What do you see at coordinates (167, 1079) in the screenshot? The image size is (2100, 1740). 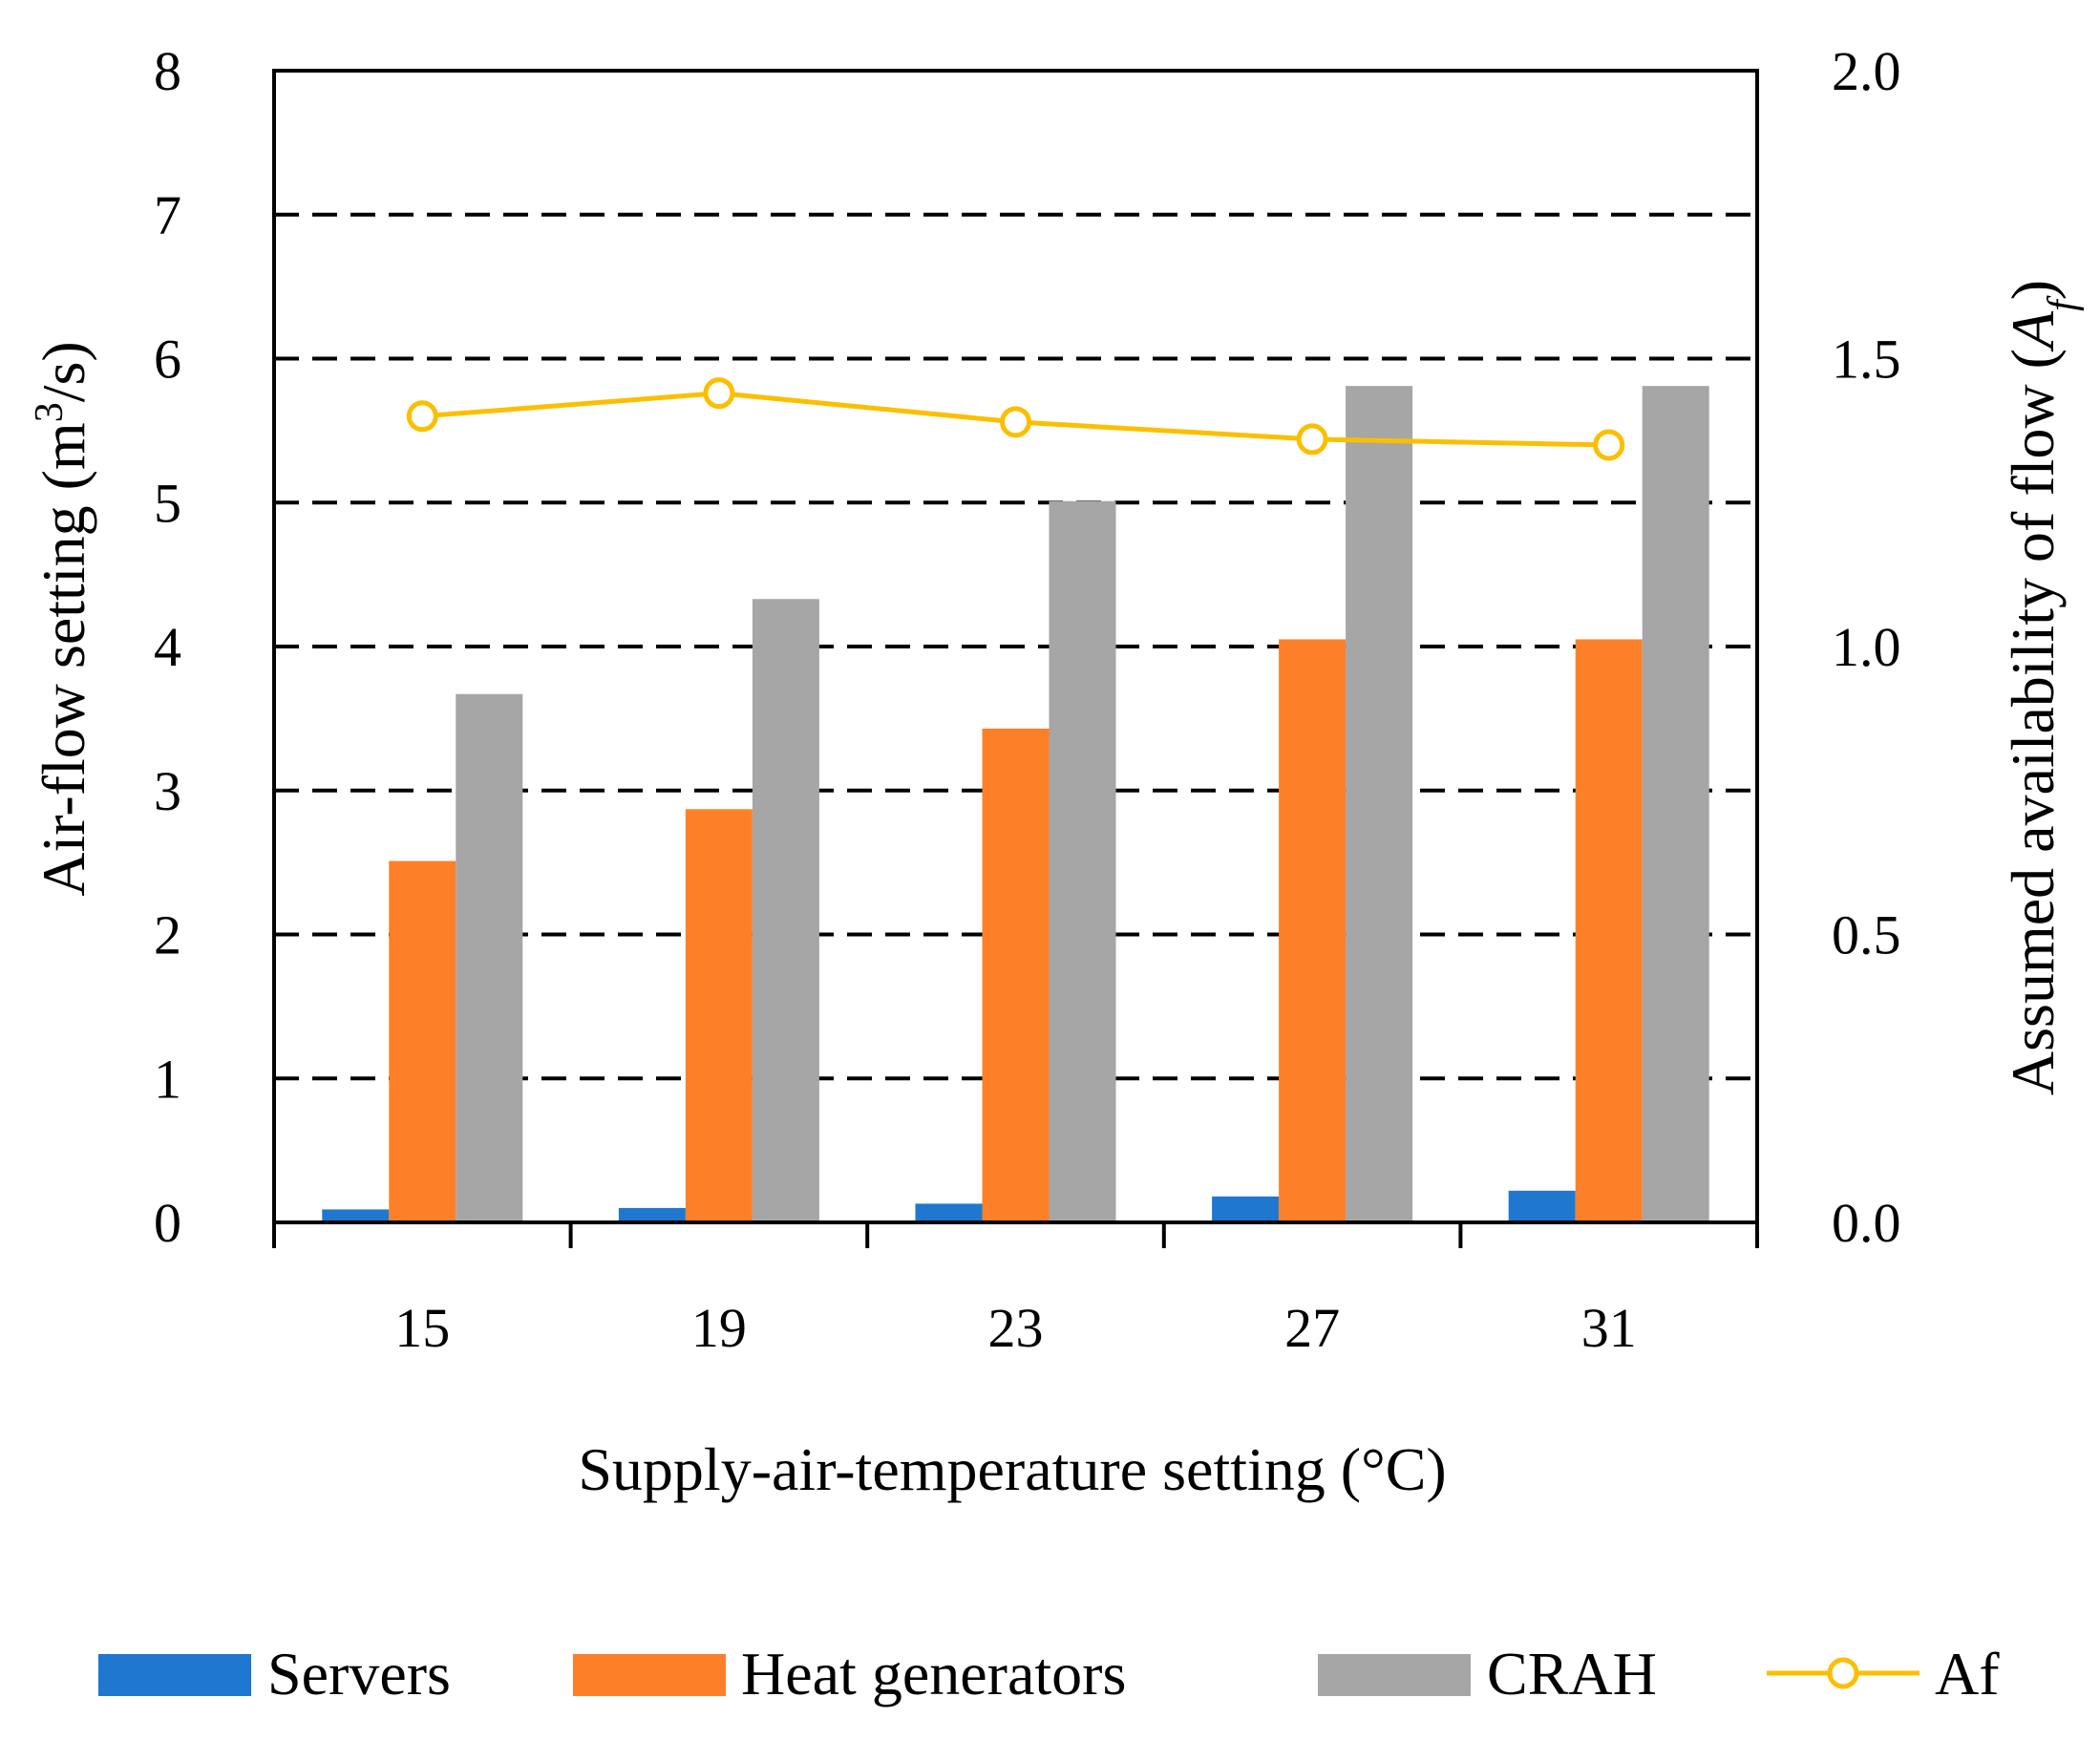 I see `y-left-tick-label: 1` at bounding box center [167, 1079].